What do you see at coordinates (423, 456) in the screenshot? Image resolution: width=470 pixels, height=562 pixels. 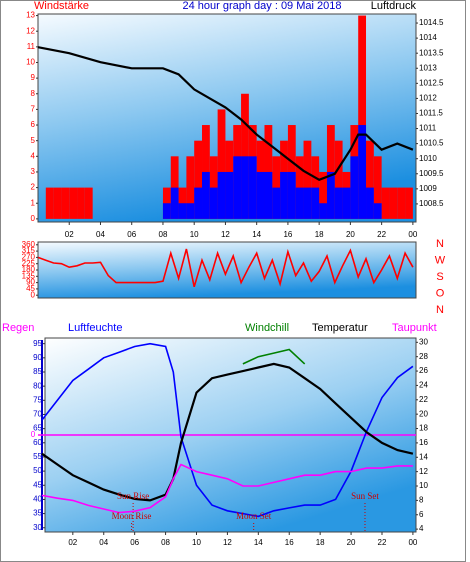 I see `y2-tick-label: 14` at bounding box center [423, 456].